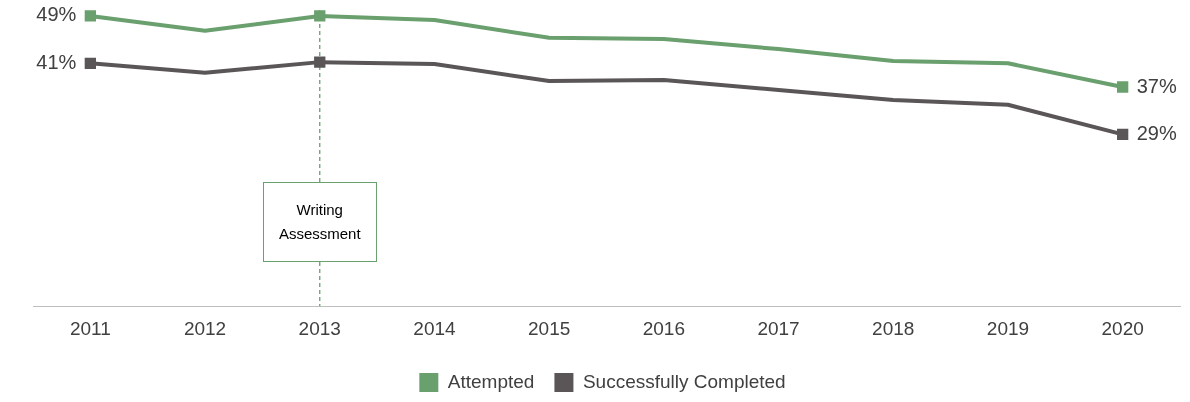 The height and width of the screenshot is (402, 1190). Describe the element at coordinates (549, 328) in the screenshot. I see `x-tick-label: 2015` at that location.